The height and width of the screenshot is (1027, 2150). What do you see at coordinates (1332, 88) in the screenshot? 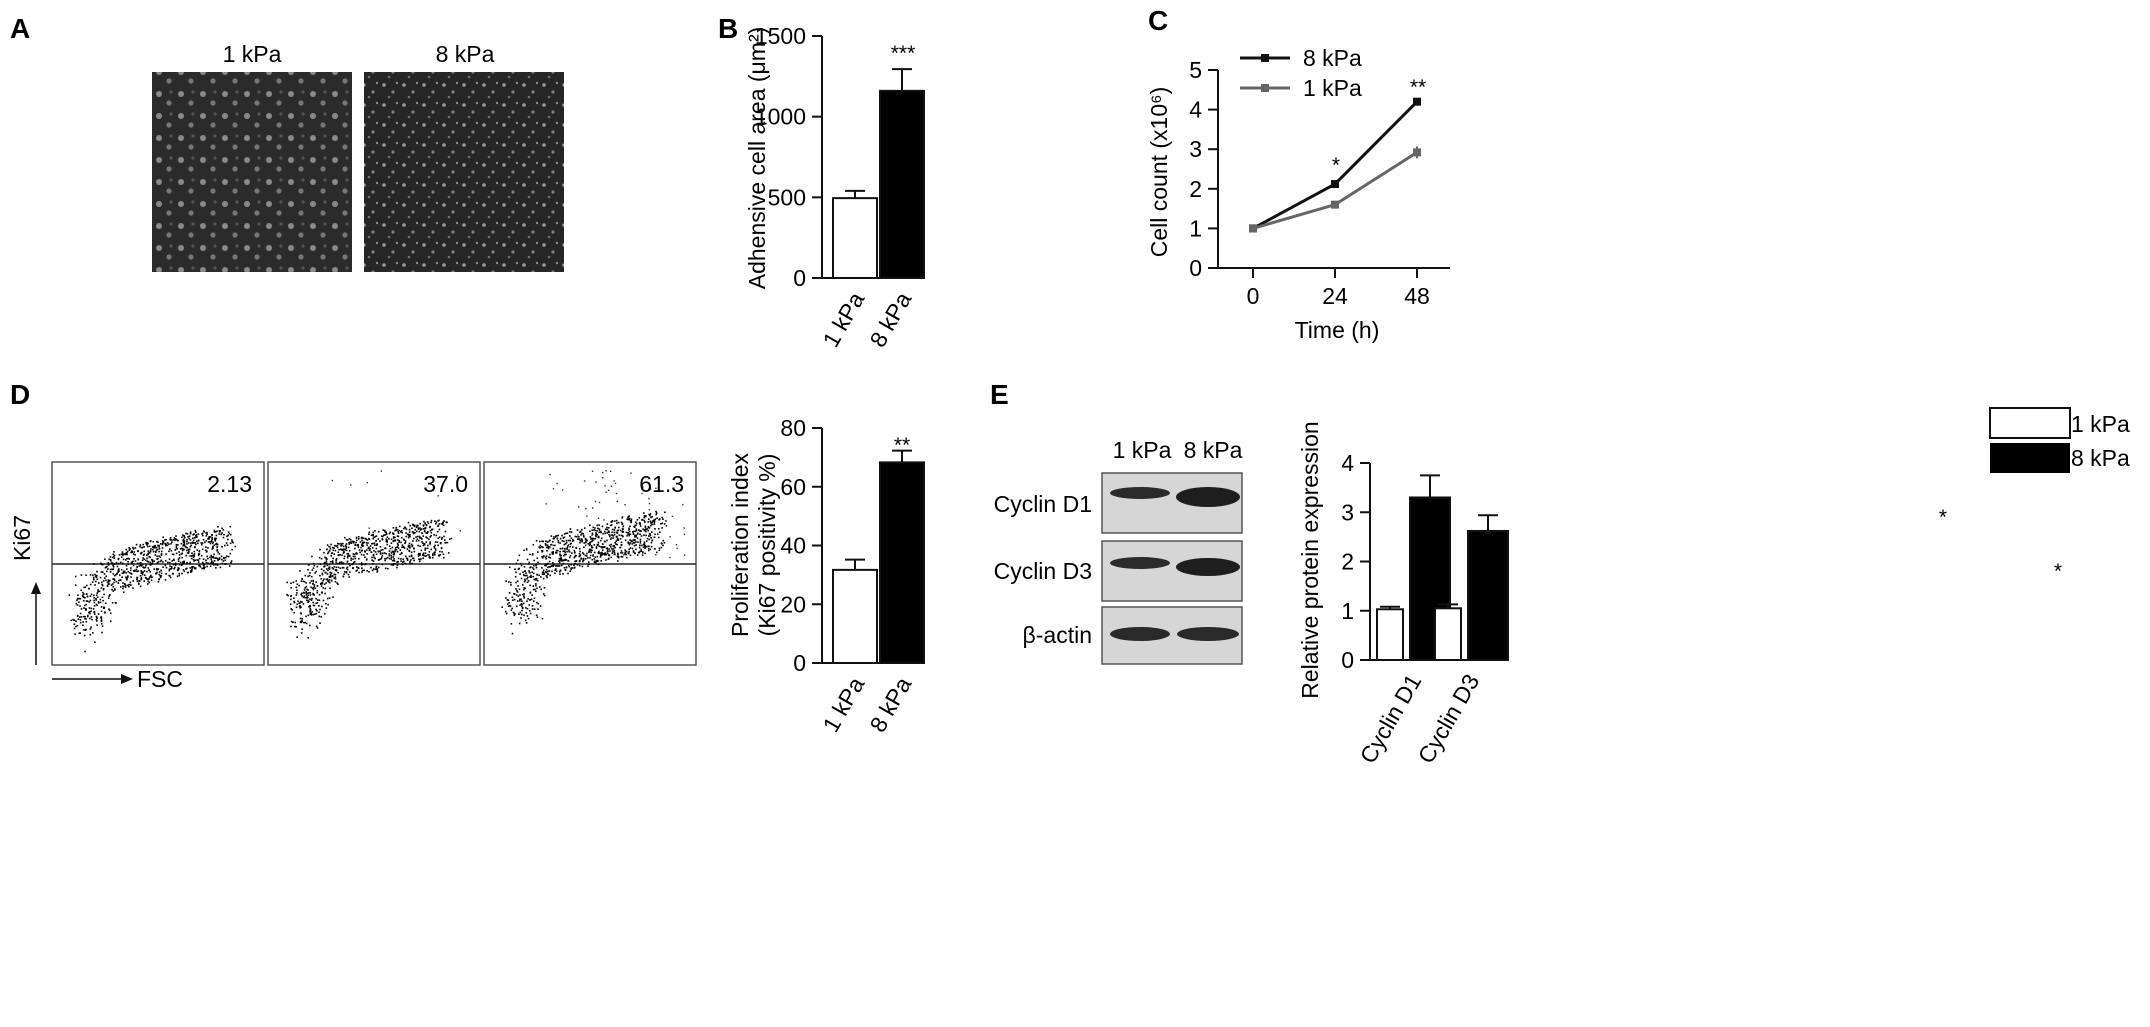
I see `chart-c-legend-1kpa: 1 kPa` at bounding box center [1332, 88].